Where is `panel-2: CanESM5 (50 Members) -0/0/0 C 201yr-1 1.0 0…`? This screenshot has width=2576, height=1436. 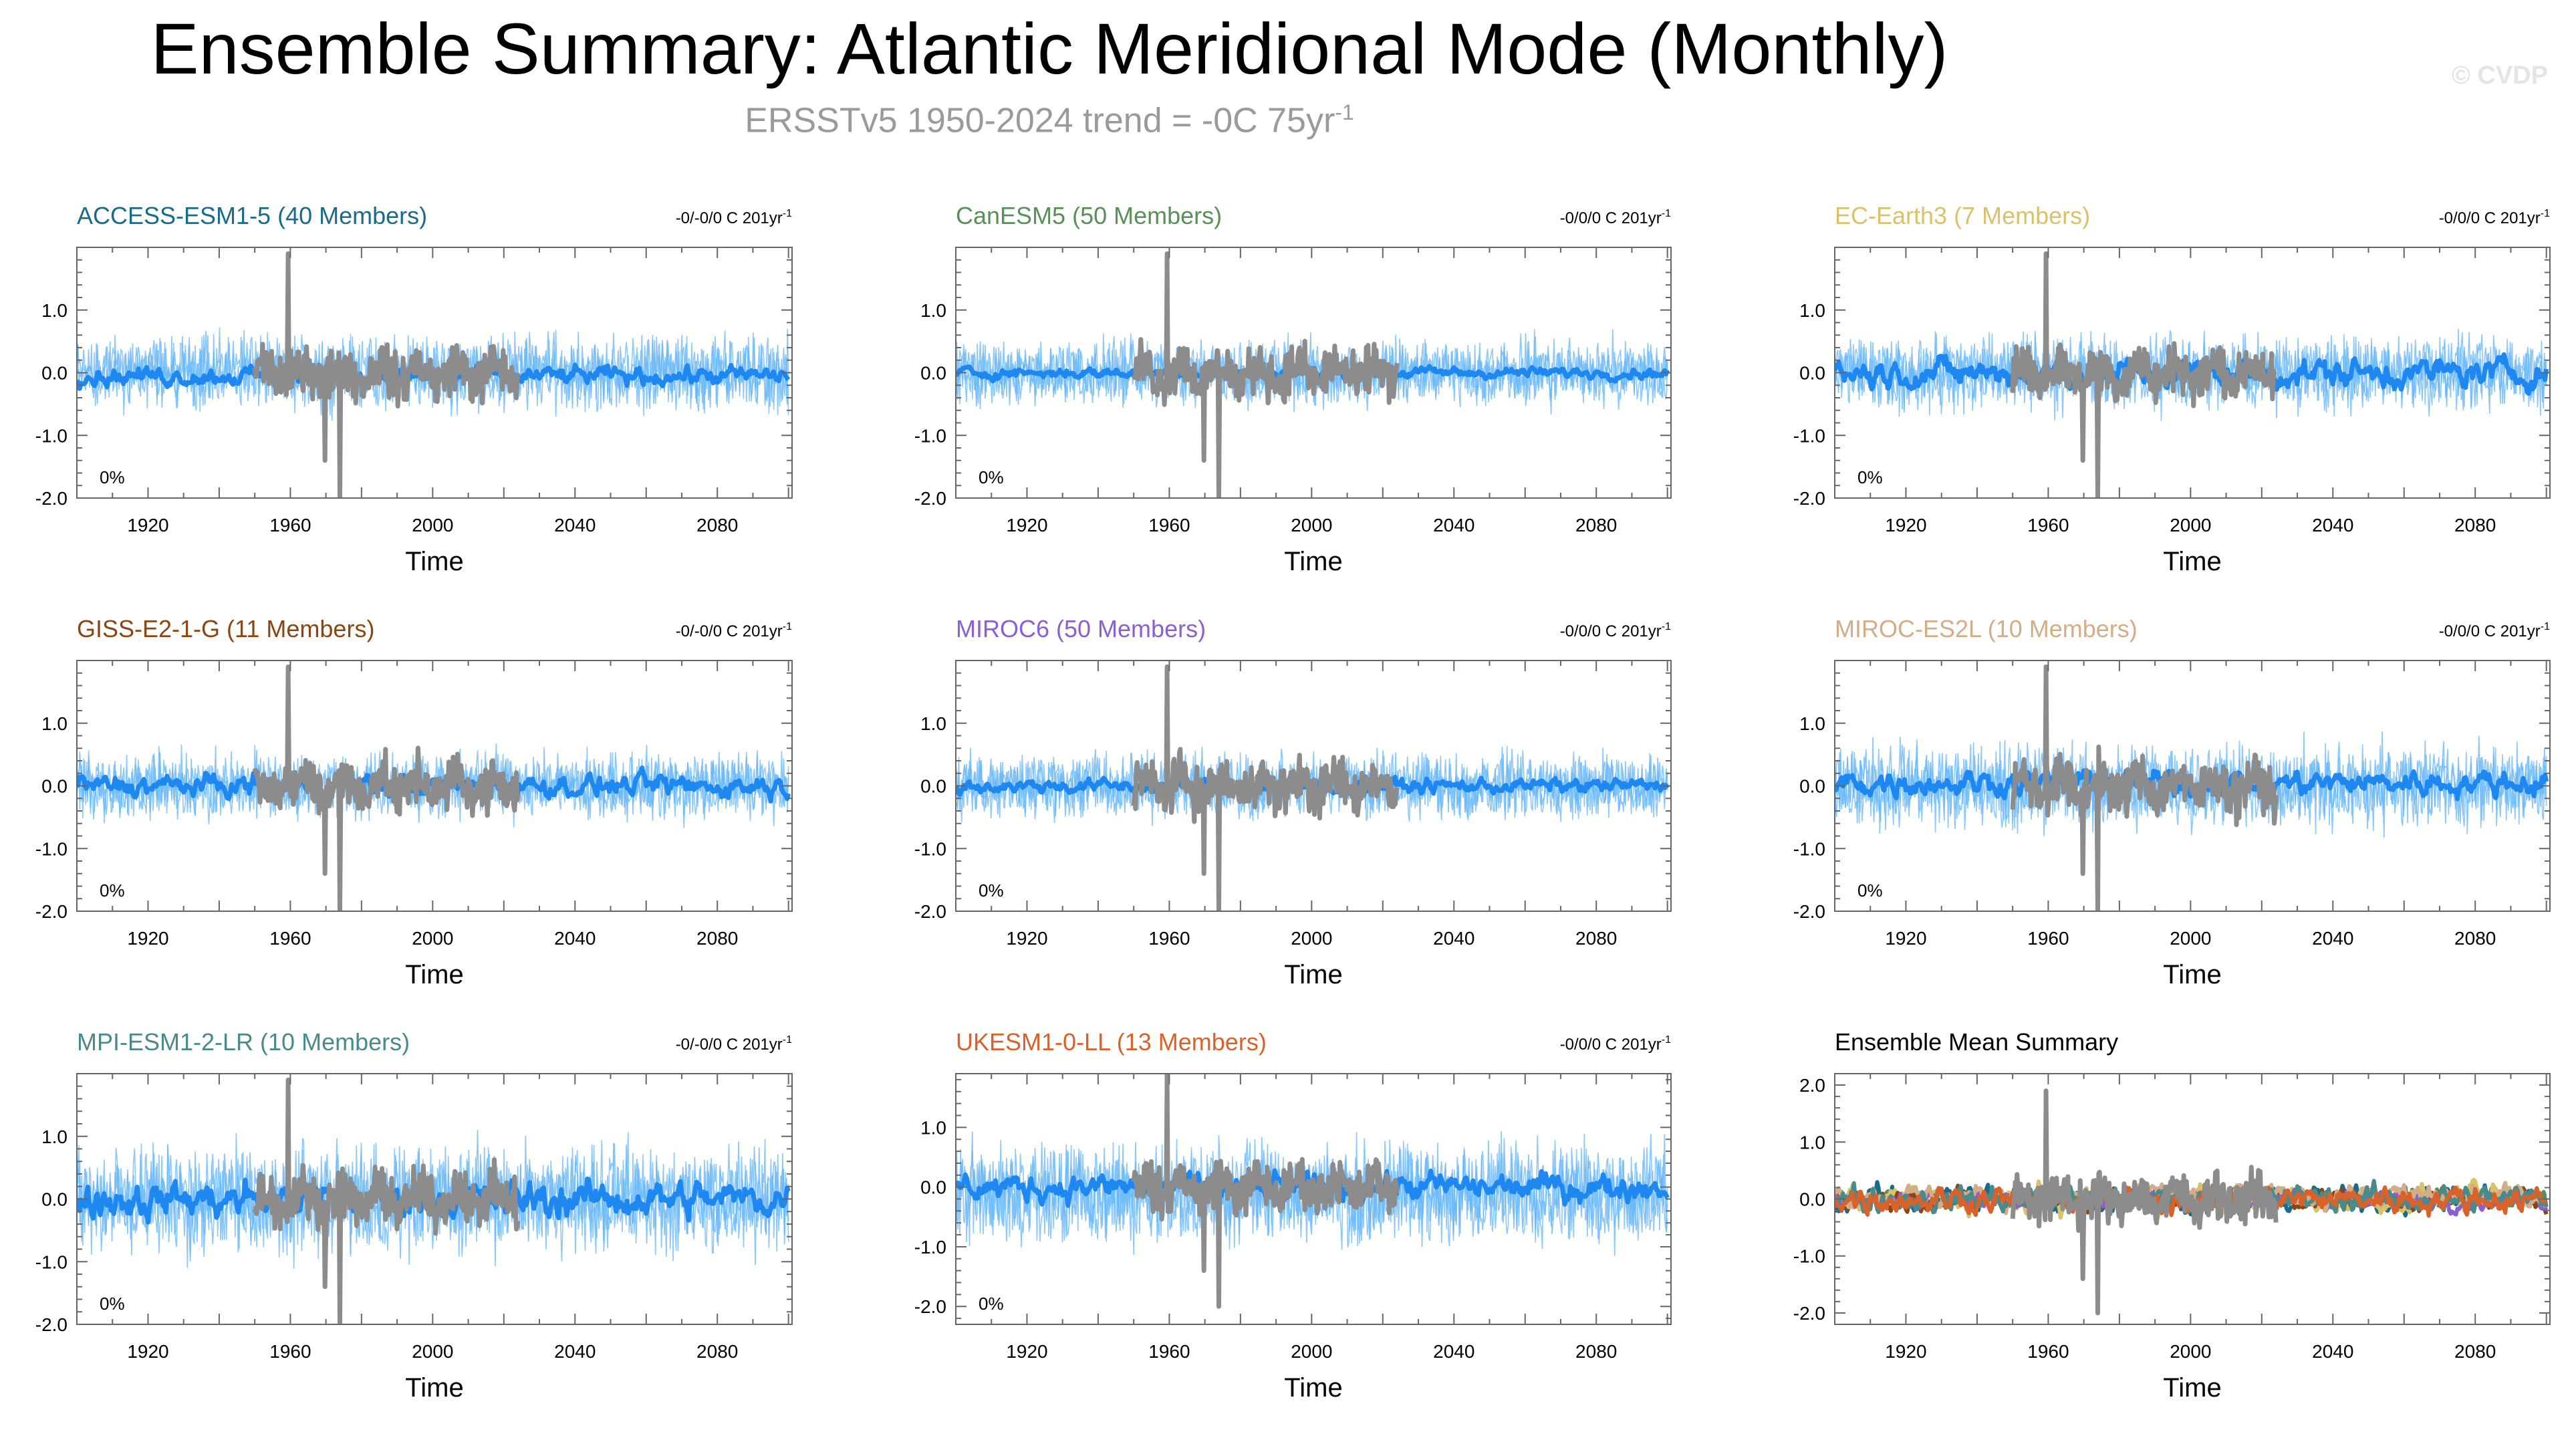
panel-2: CanESM5 (50 Members) -0/0/0 C 201yr-1 1.0 0… is located at coordinates (1293, 389).